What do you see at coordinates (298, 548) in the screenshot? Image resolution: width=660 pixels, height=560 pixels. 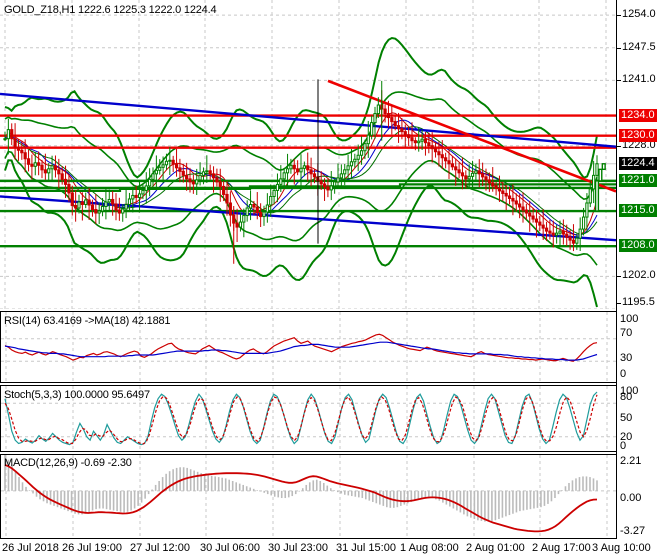 I see `time-label-4: 30 Jul 23:00` at bounding box center [298, 548].